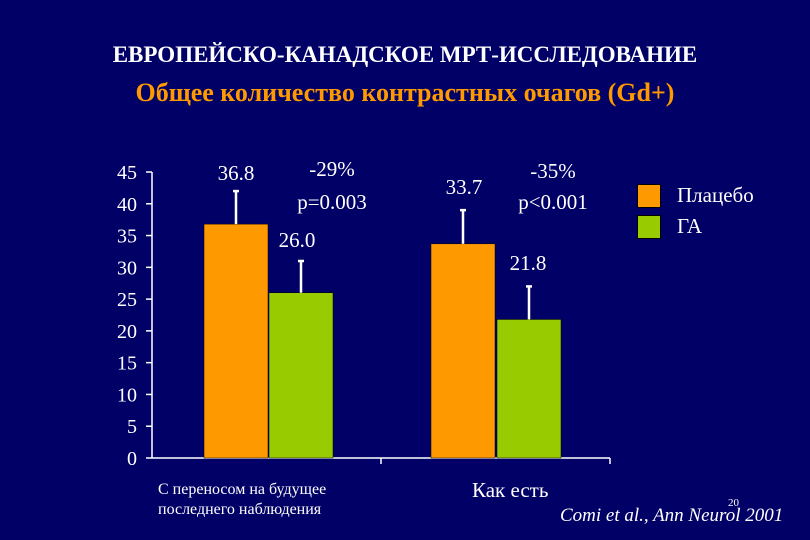  Describe the element at coordinates (132, 459) in the screenshot. I see `y-tick-label: 0` at that location.